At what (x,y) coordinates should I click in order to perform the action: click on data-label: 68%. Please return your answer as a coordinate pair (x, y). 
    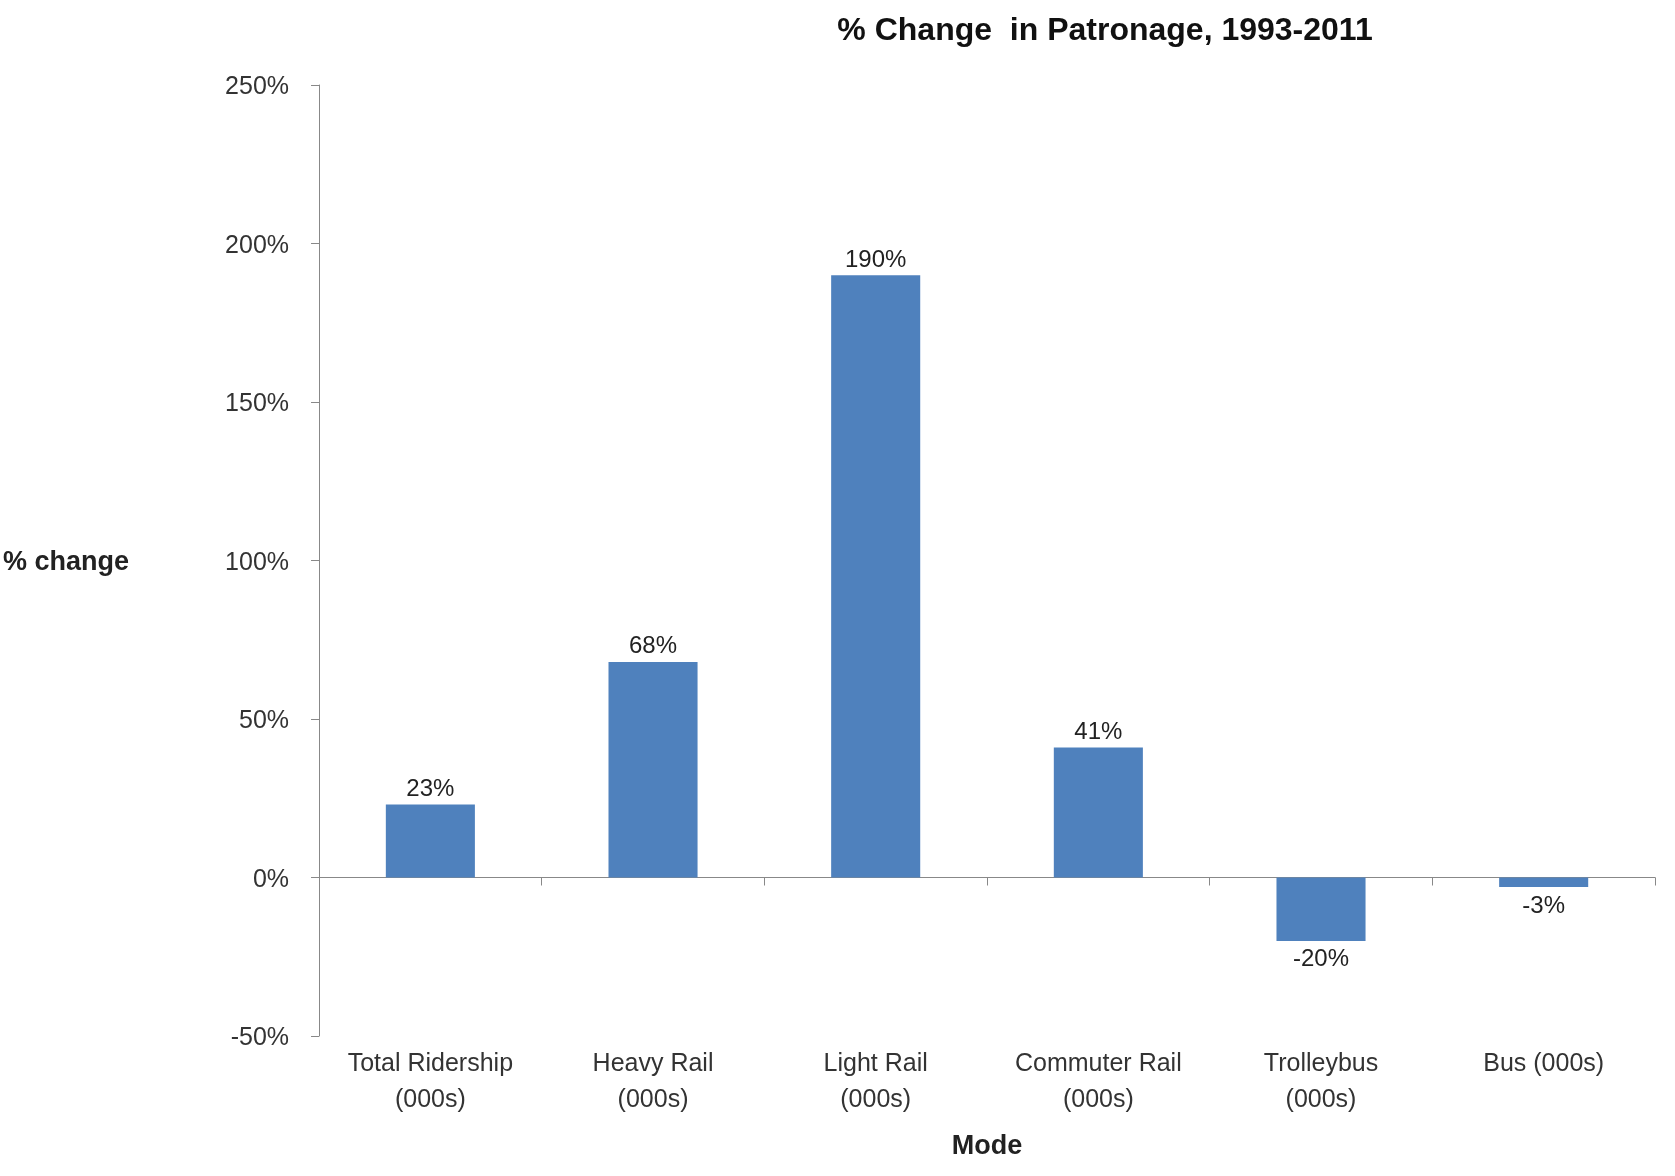
    Looking at the image, I should click on (653, 645).